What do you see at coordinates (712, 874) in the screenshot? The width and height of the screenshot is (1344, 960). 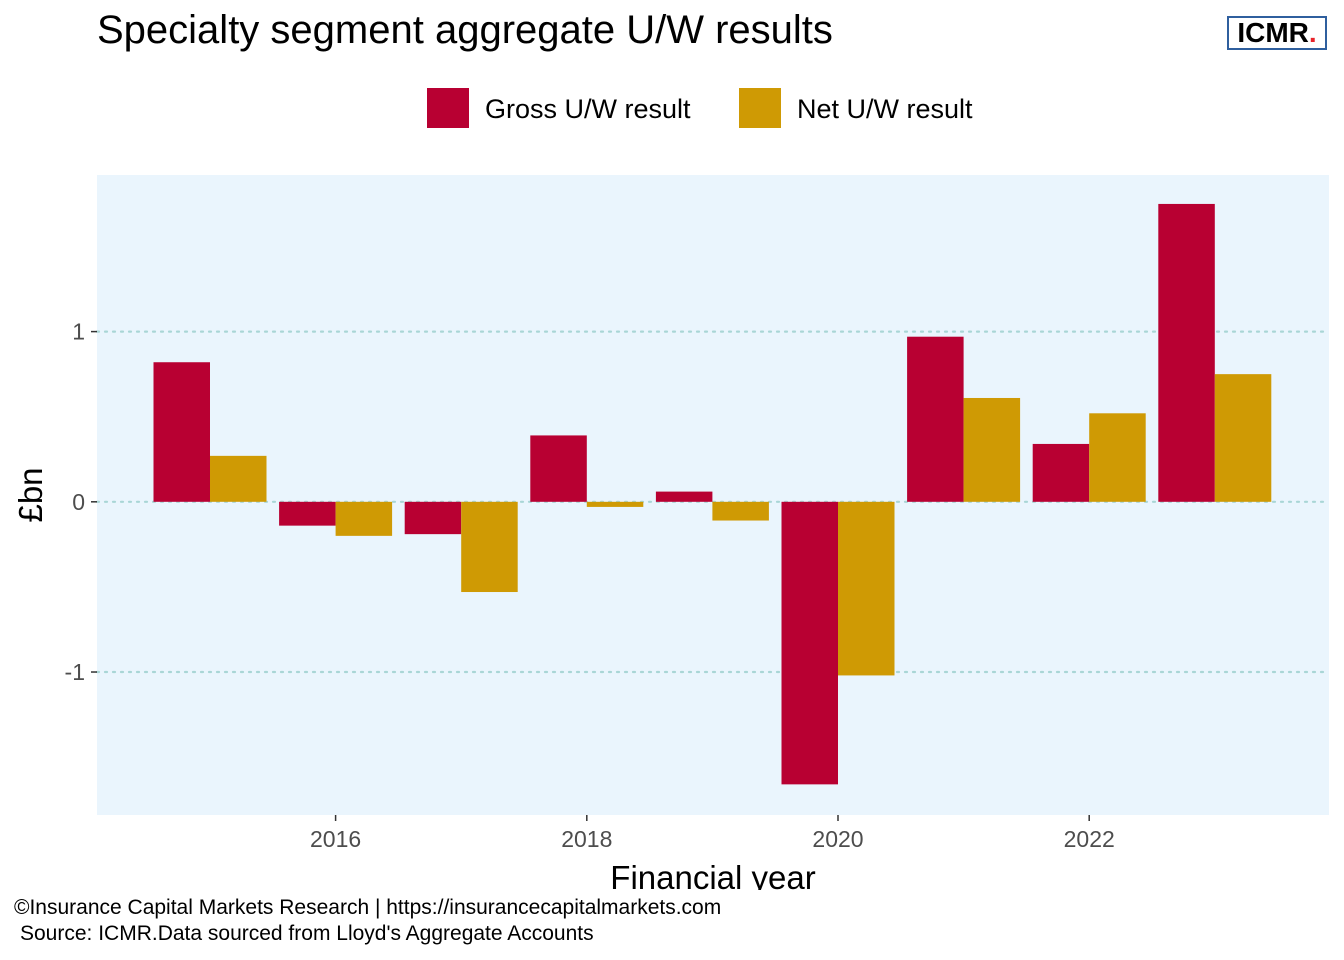 I see `x-axis-title: Financial year` at bounding box center [712, 874].